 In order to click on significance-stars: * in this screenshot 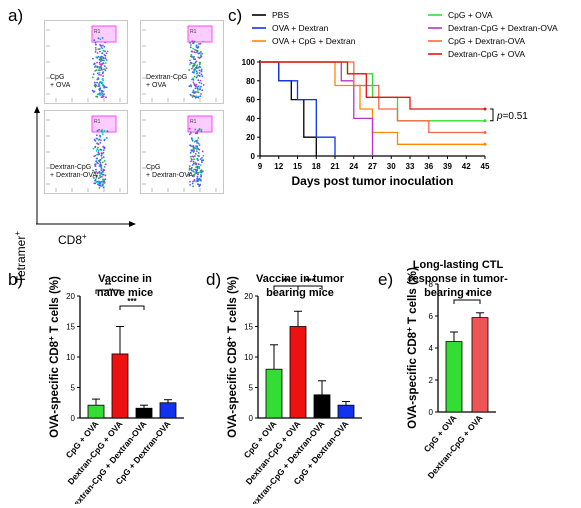, I will do `click(467, 295)`.